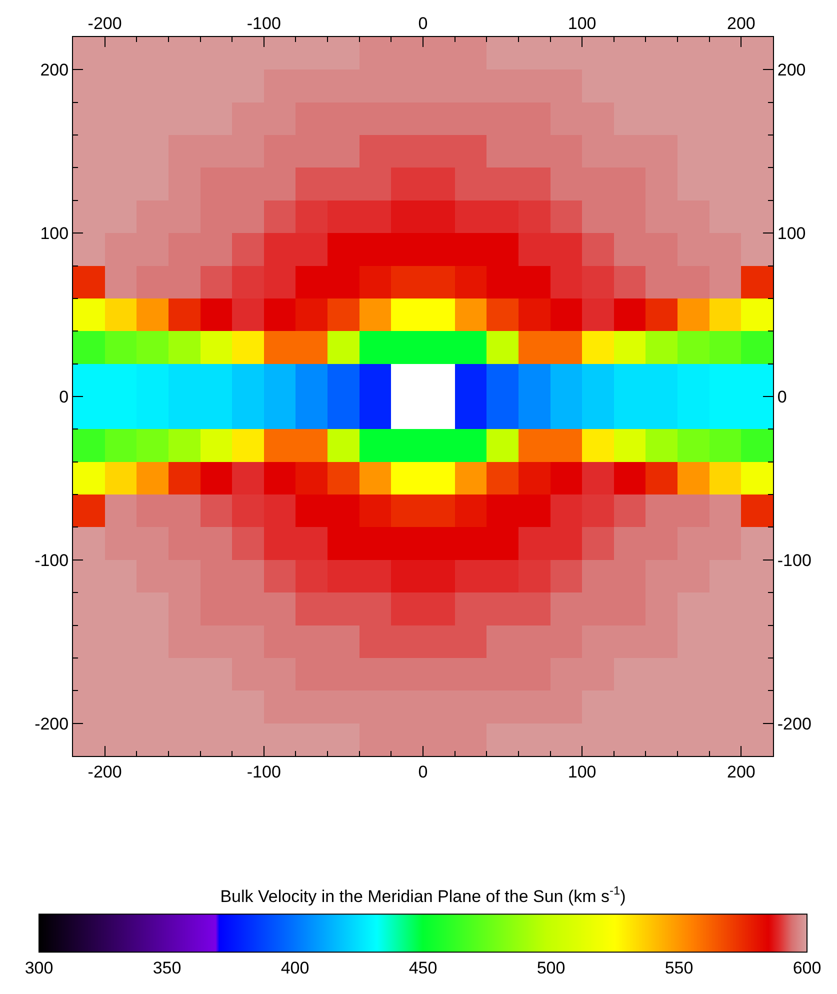 This screenshot has height=994, width=837. What do you see at coordinates (54, 234) in the screenshot?
I see `y-tick-label: 100` at bounding box center [54, 234].